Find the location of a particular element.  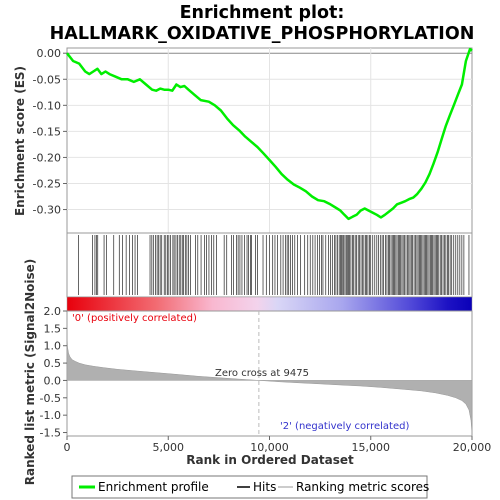

metric-tick-label: 0.5 is located at coordinates (53, 363).